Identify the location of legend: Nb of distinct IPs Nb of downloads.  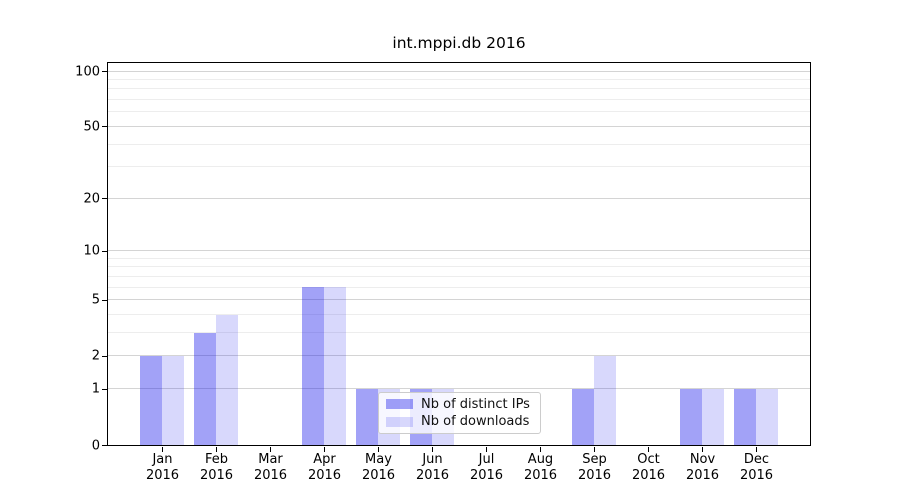
(459, 413).